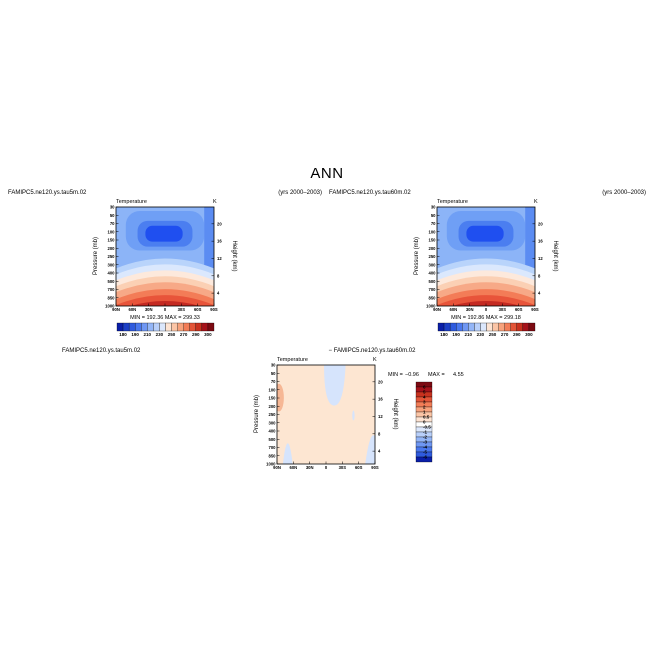 The height and width of the screenshot is (654, 654). Describe the element at coordinates (469, 334) in the screenshot. I see `panel-2-colorbar-label: 210` at that location.